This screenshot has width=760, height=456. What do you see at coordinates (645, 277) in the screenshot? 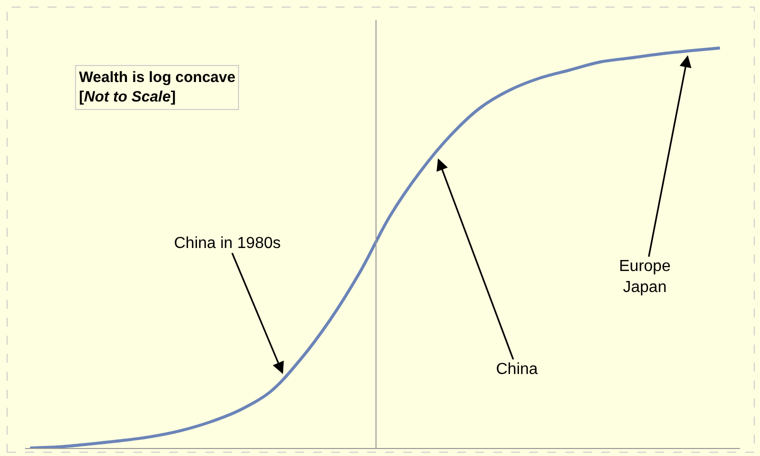
I see `annotation: Europe Japan` at bounding box center [645, 277].